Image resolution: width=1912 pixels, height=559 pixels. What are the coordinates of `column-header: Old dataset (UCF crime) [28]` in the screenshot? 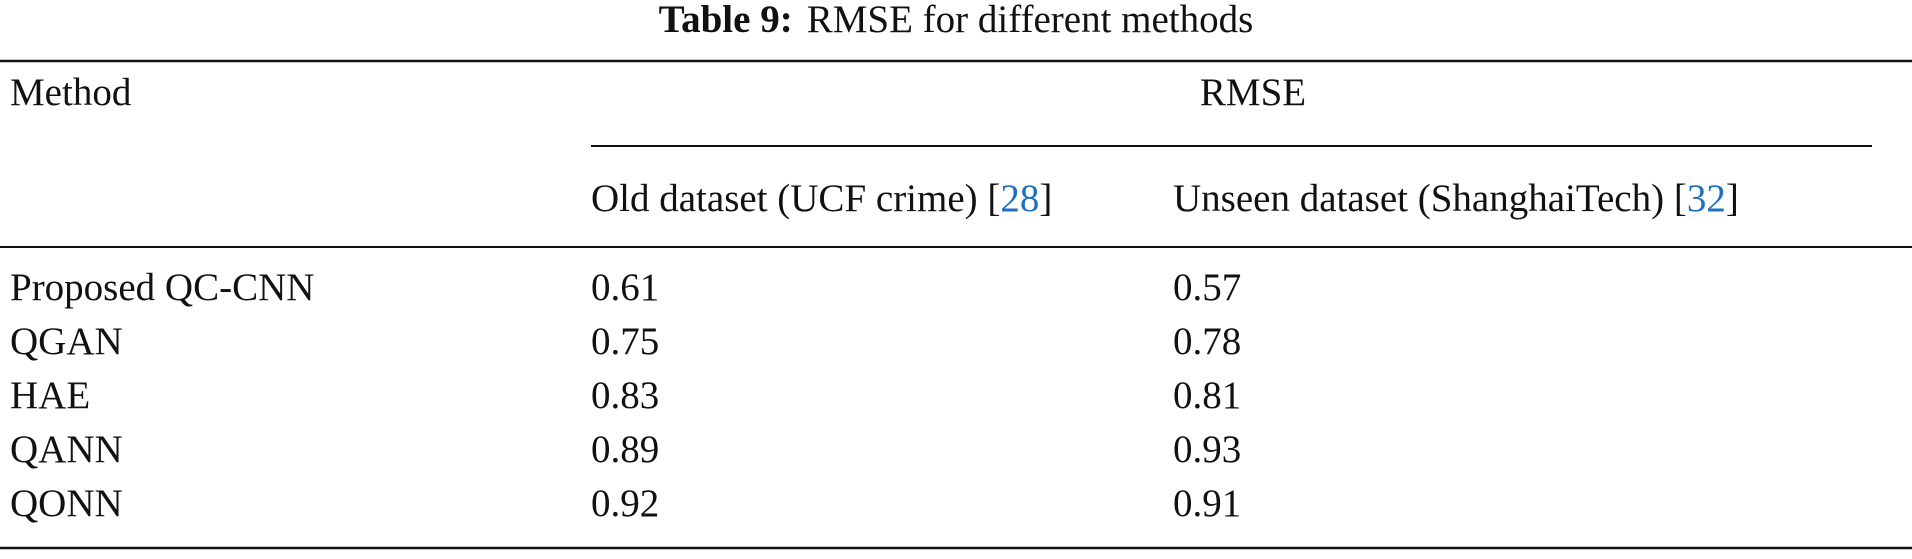 It's located at (821, 198).